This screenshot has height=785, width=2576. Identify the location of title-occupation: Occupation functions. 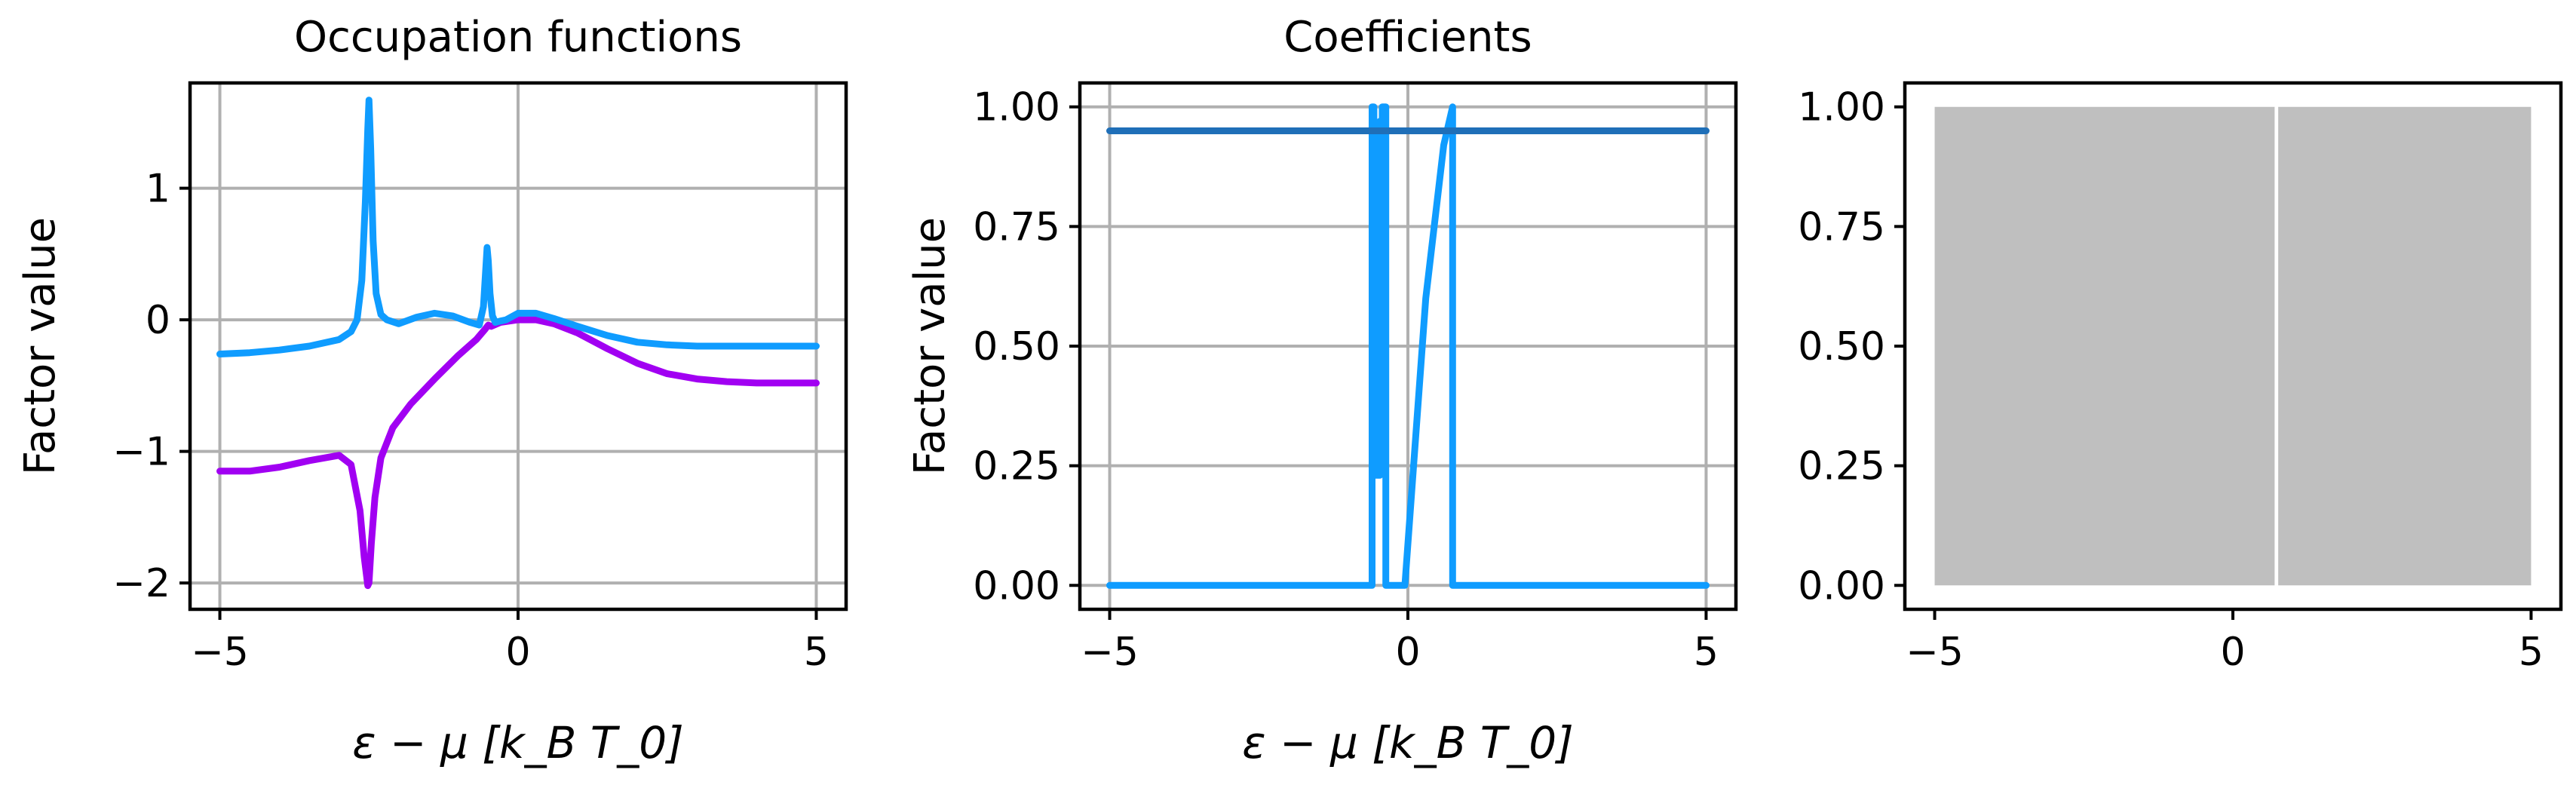
(518, 37).